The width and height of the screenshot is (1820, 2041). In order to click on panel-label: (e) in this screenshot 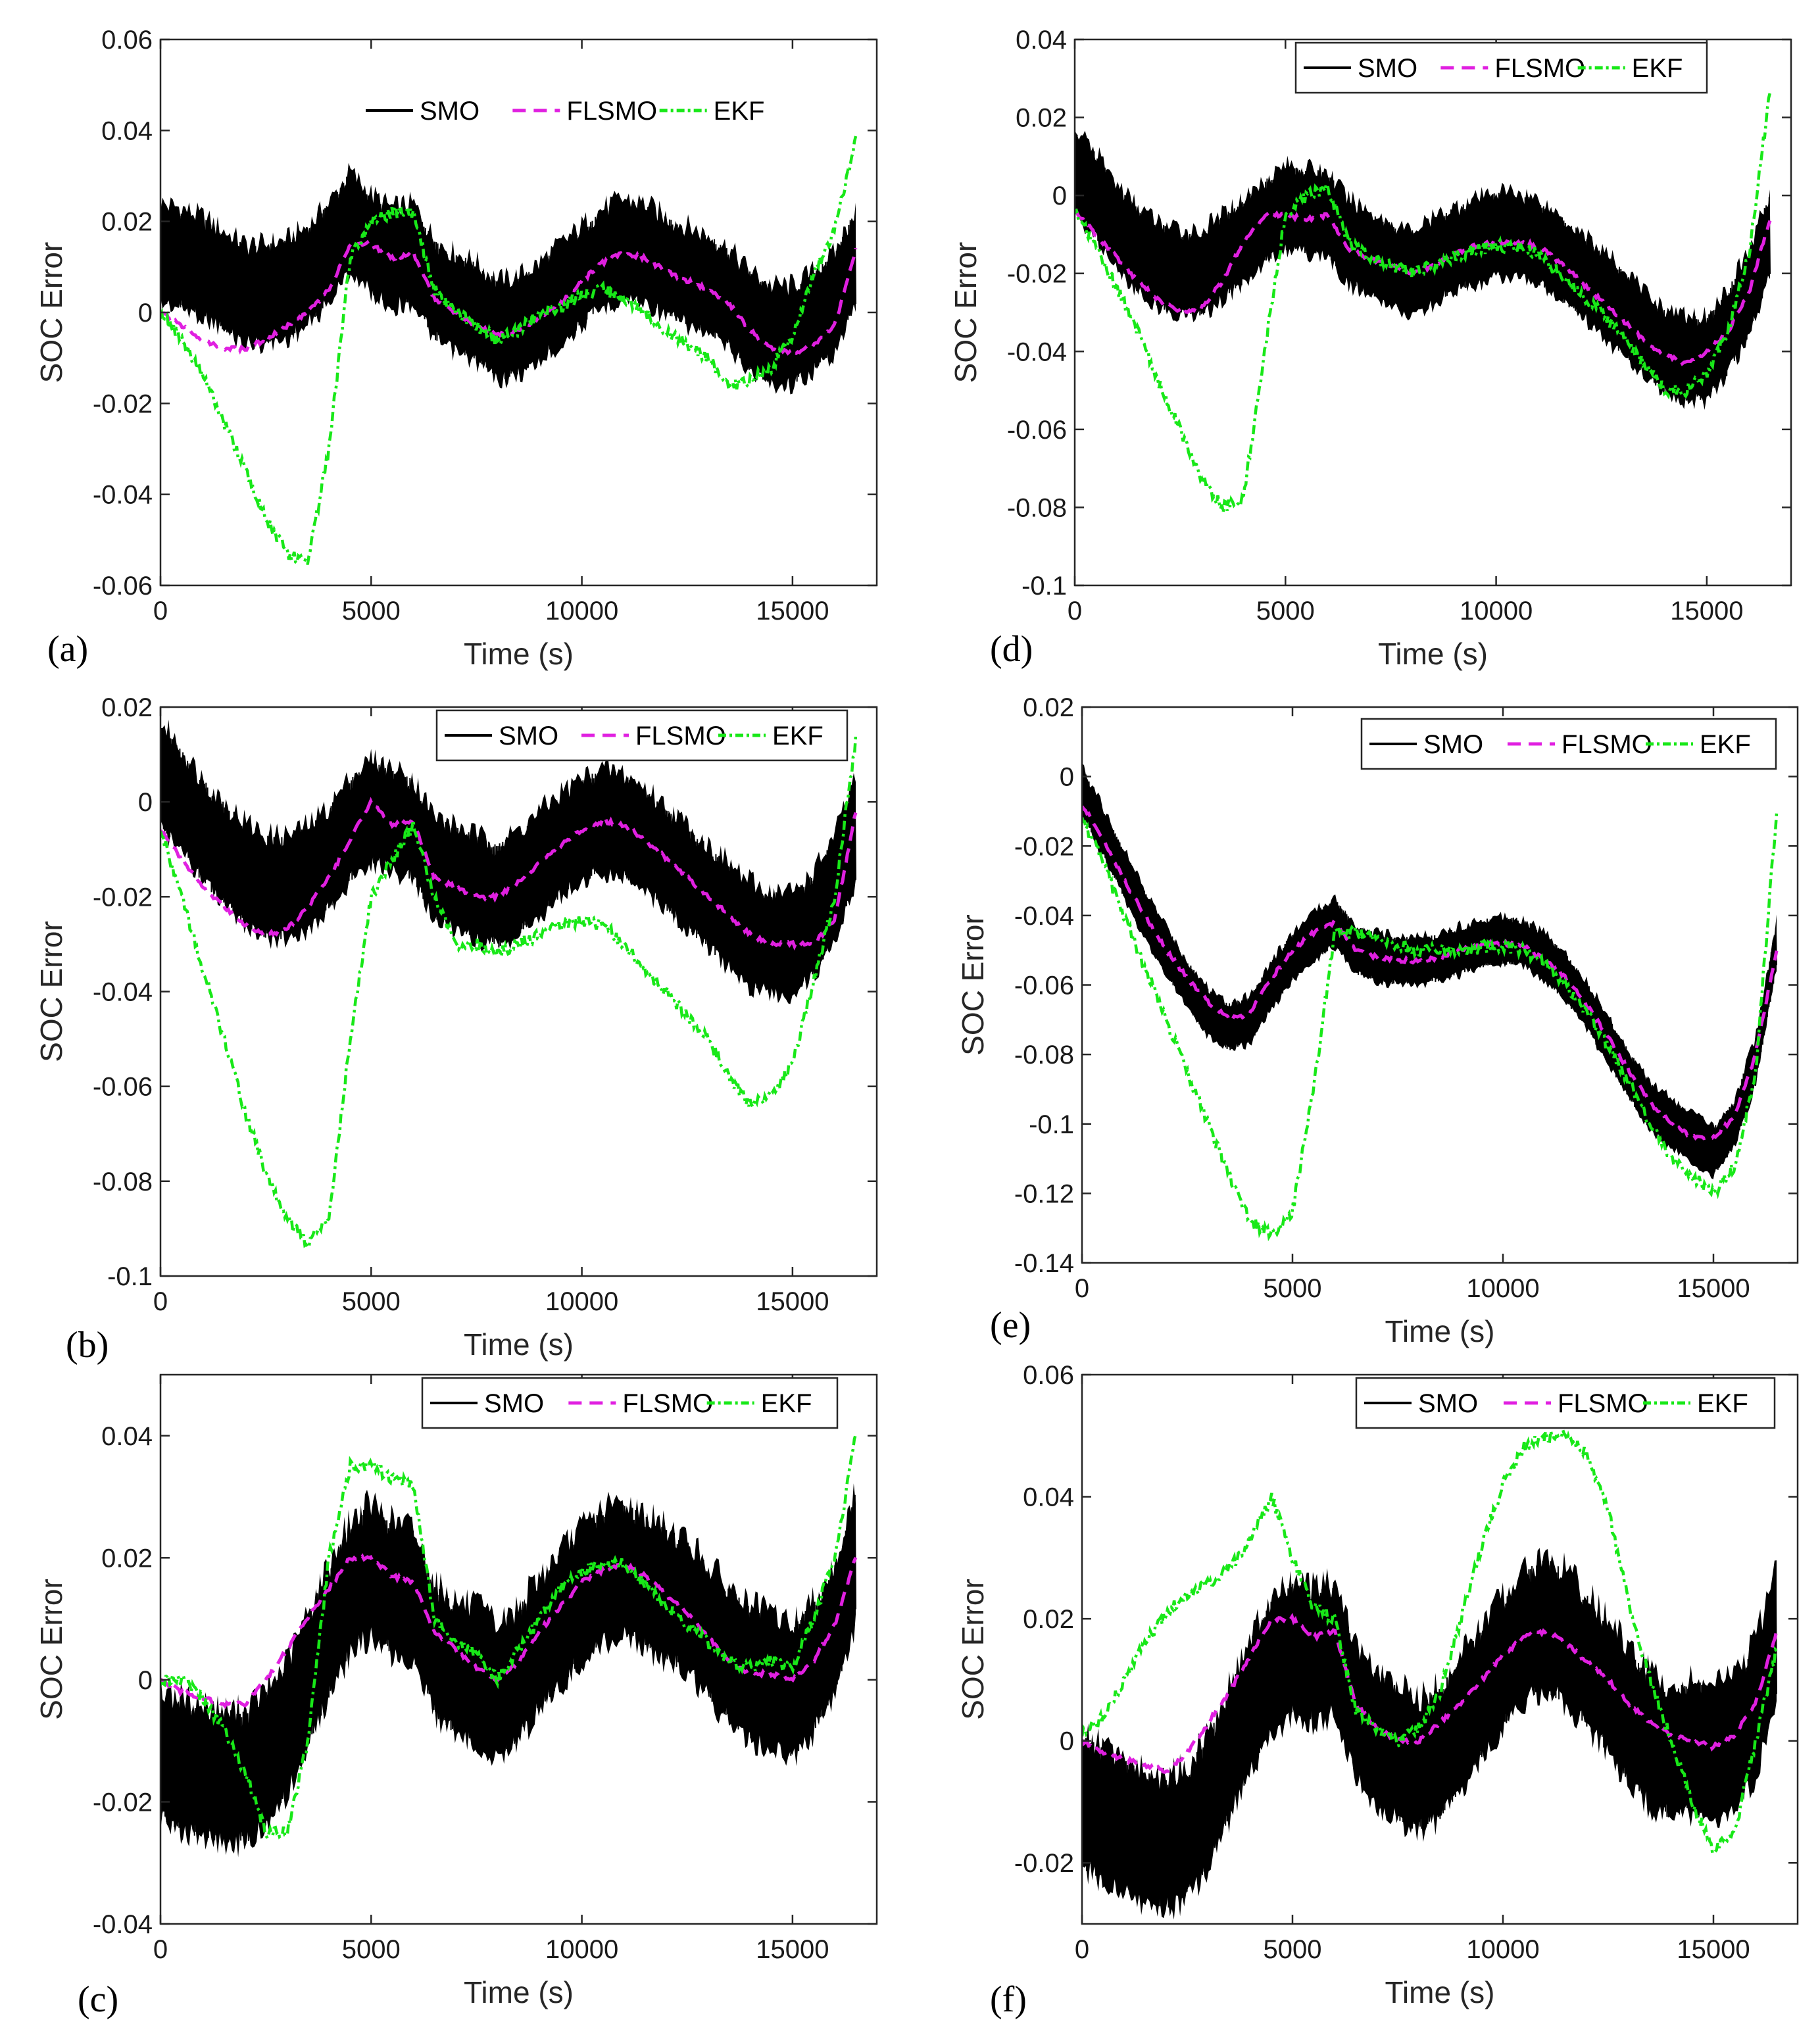, I will do `click(1010, 1325)`.